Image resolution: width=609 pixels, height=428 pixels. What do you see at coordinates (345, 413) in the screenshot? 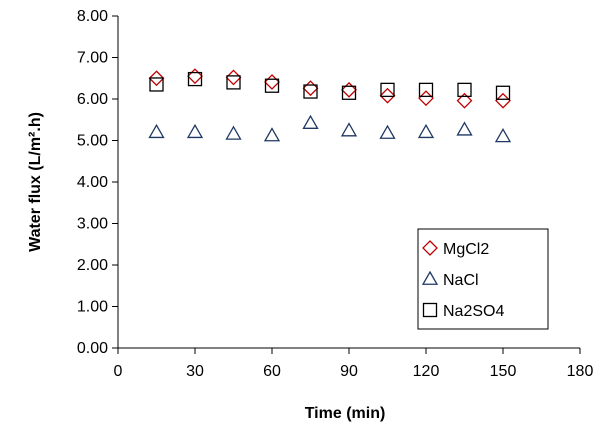
I see `x-axis-title: Time (min)` at bounding box center [345, 413].